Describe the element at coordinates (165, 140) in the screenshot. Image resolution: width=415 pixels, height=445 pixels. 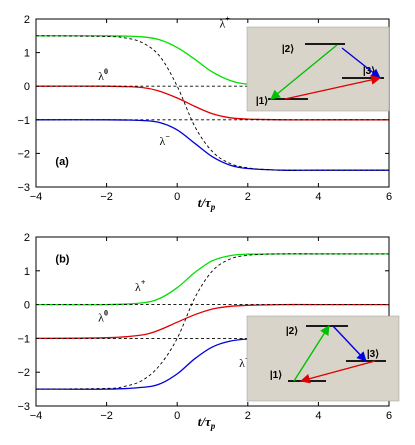
I see `curve-label: λ−` at that location.